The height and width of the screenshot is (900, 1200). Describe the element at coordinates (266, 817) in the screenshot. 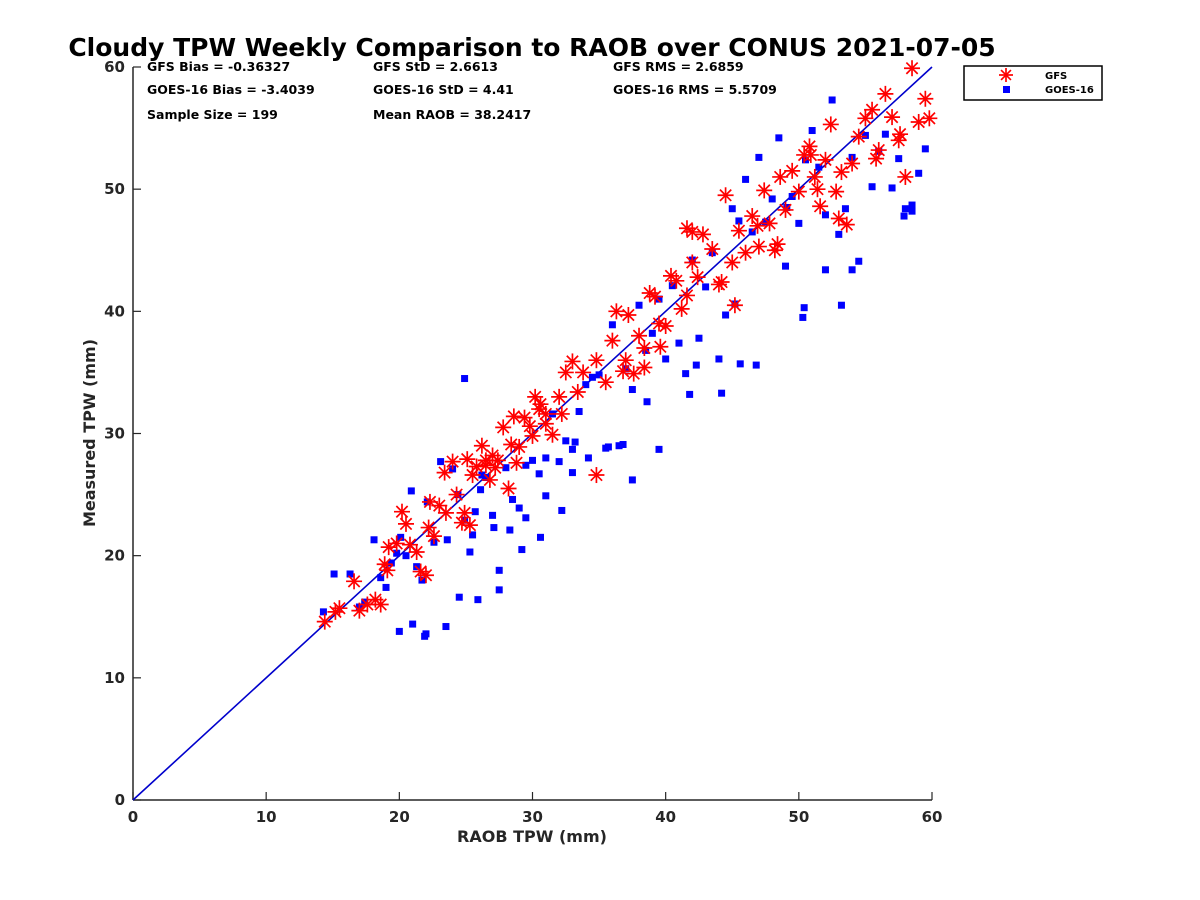

I see `x-tick-label: 10` at that location.